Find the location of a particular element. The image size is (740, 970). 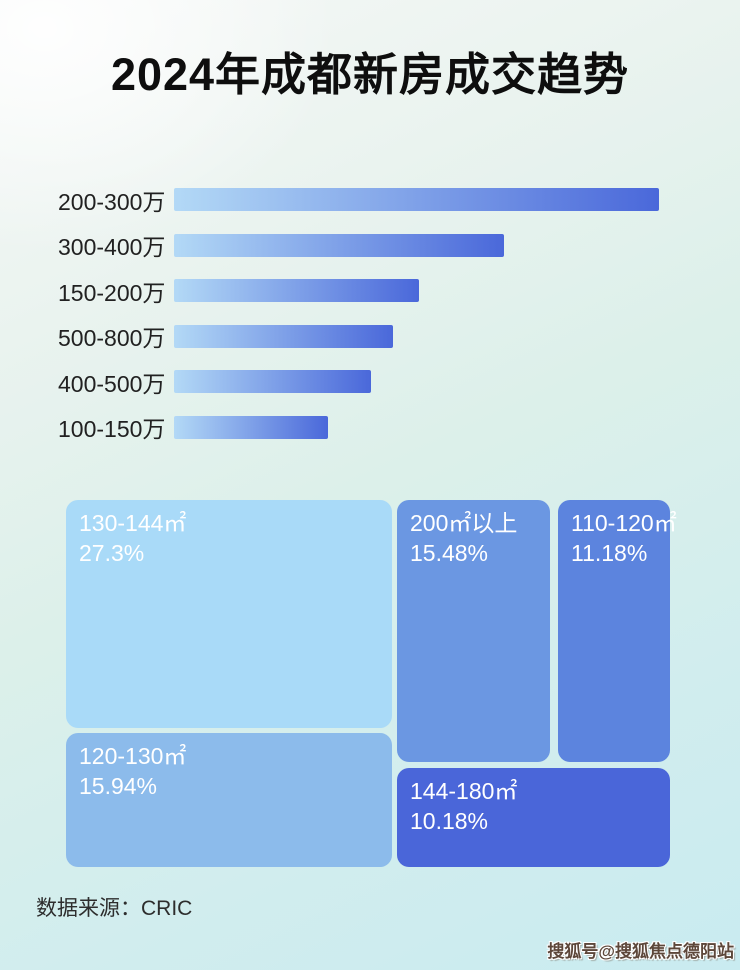

treemap-box-144-180: 144-180㎡ 10.18% is located at coordinates (533, 817).